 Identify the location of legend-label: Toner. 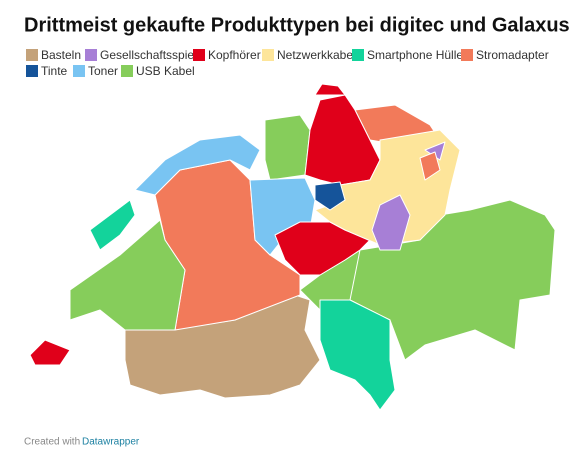
(103, 71).